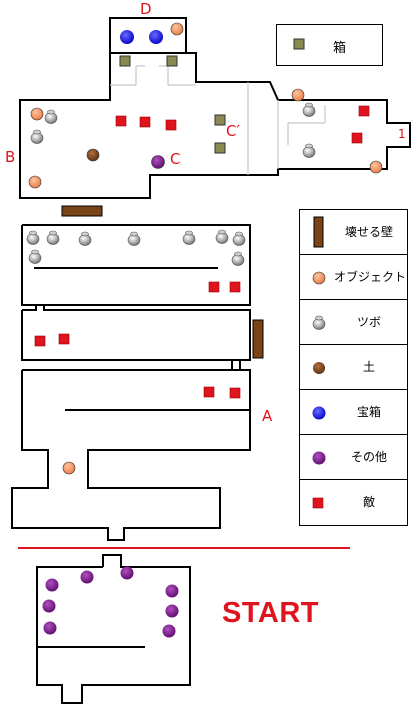  What do you see at coordinates (318, 503) in the screenshot?
I see `enemy-icon` at bounding box center [318, 503].